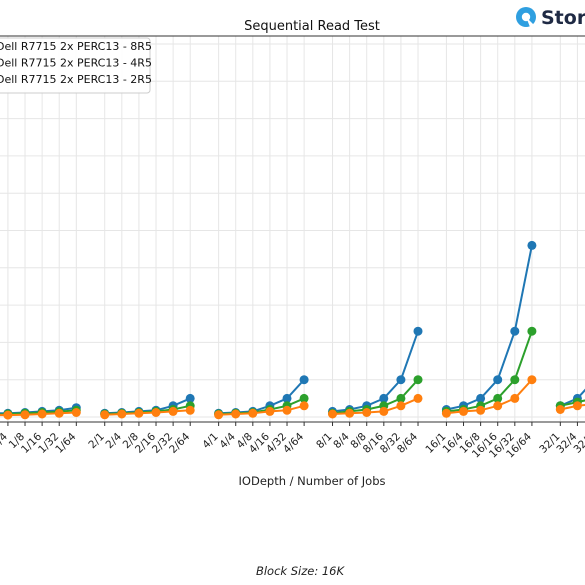  What do you see at coordinates (407, 442) in the screenshot?
I see `x-tick-label: 8/64` at bounding box center [407, 442].